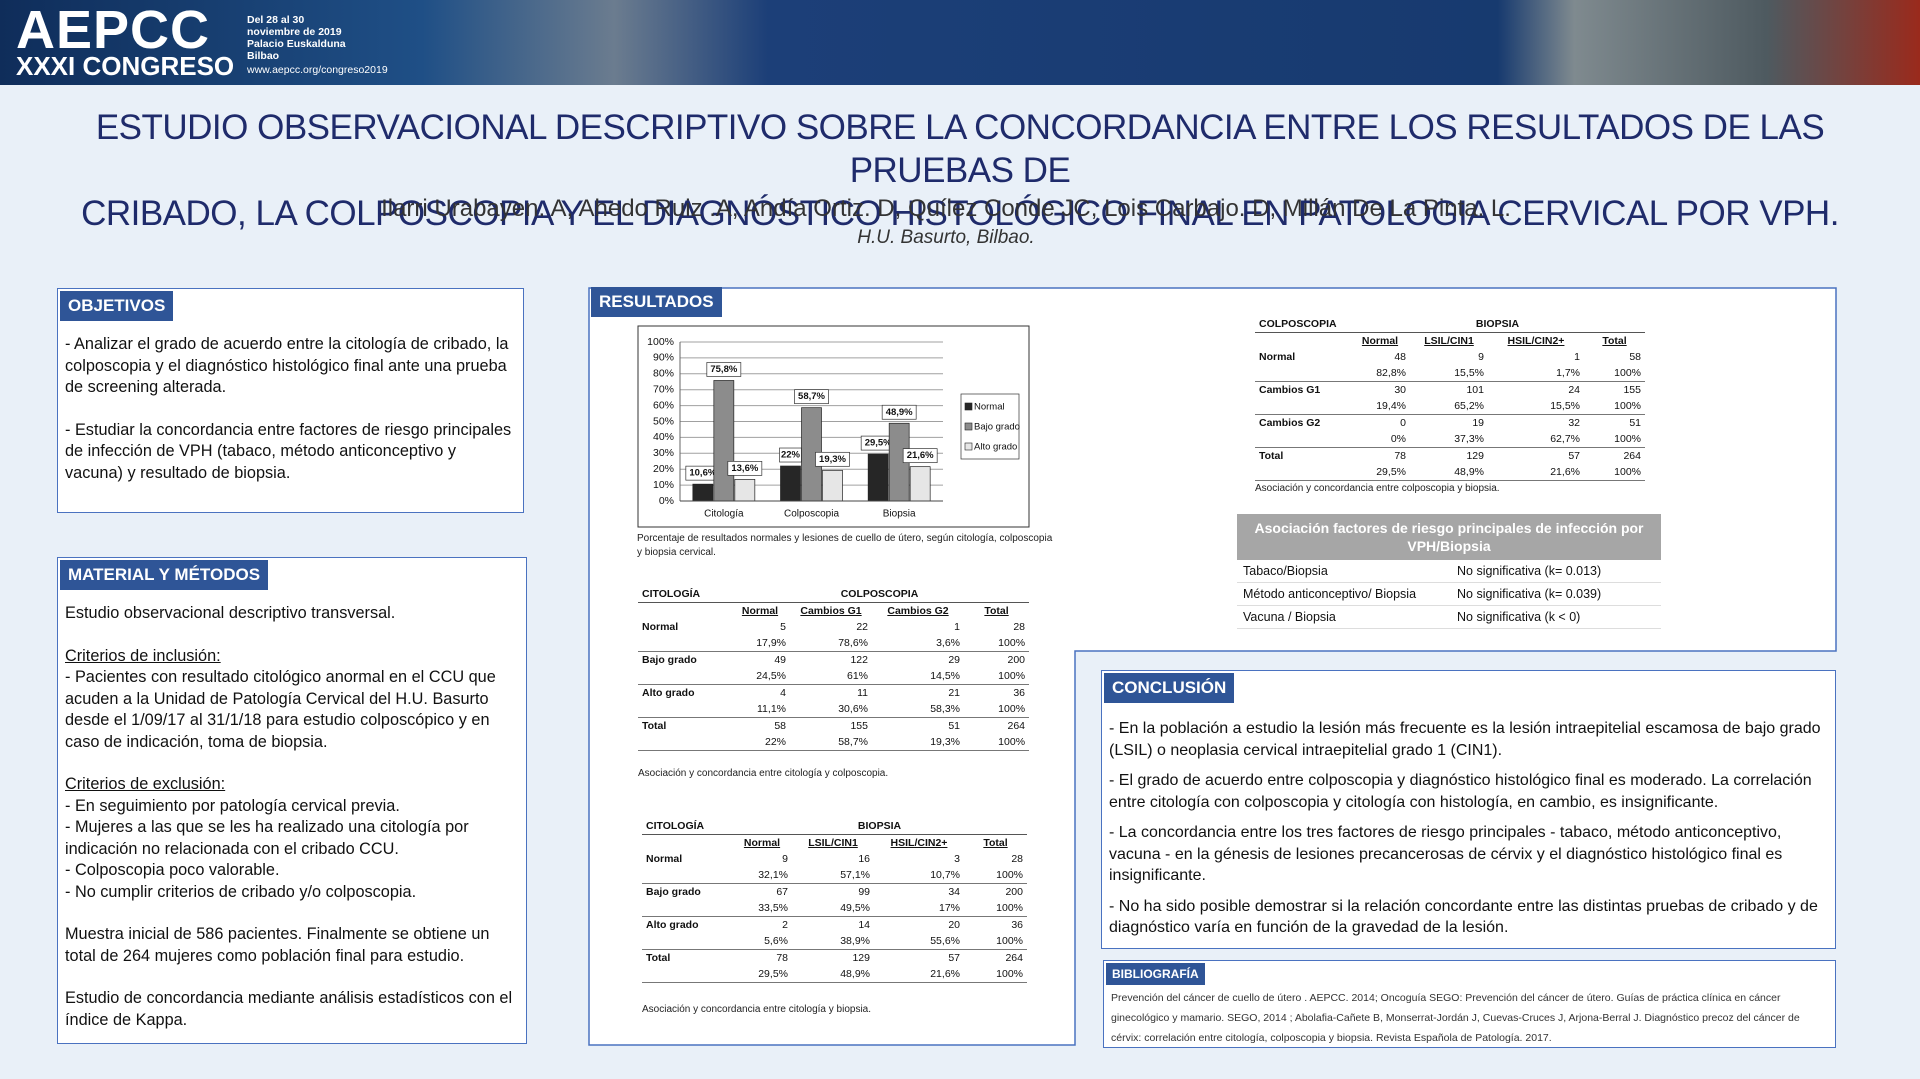 The width and height of the screenshot is (1920, 1079). Describe the element at coordinates (880, 594) in the screenshot. I see `column-group: COLPOSCOPIA` at that location.